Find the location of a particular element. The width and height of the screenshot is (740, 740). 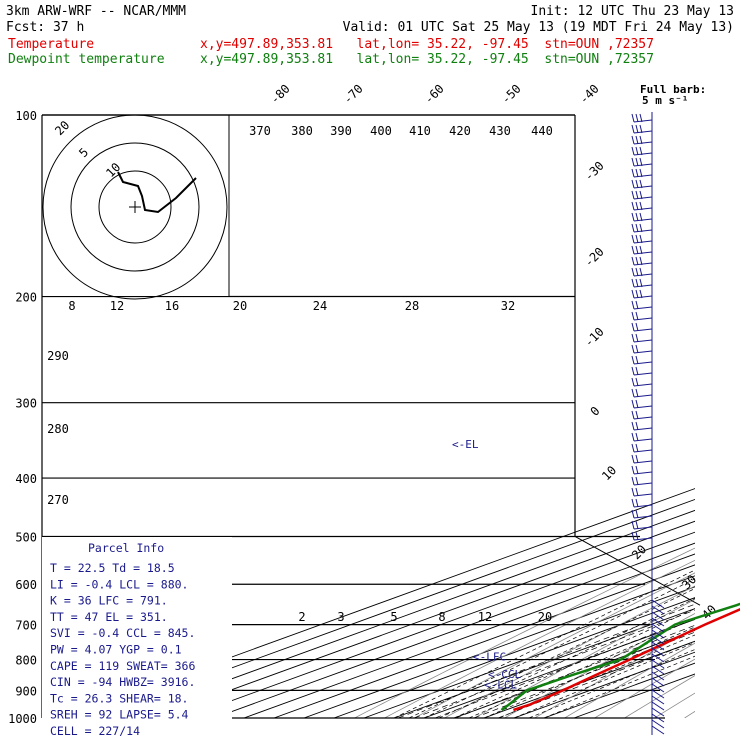

knot-label: 28 is located at coordinates (412, 306).